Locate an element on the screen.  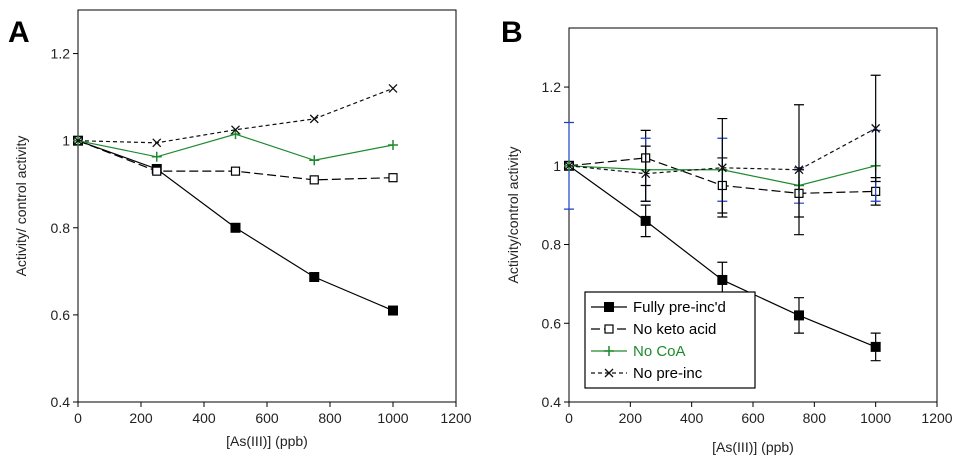
legend-label: No keto acid is located at coordinates (674, 329).